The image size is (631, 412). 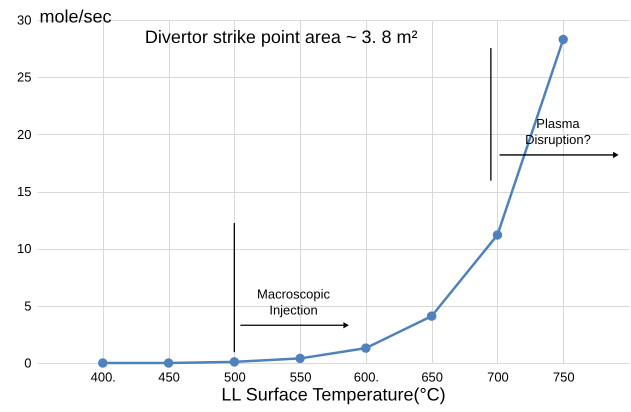 What do you see at coordinates (432, 377) in the screenshot?
I see `x-tick-label: 650` at bounding box center [432, 377].